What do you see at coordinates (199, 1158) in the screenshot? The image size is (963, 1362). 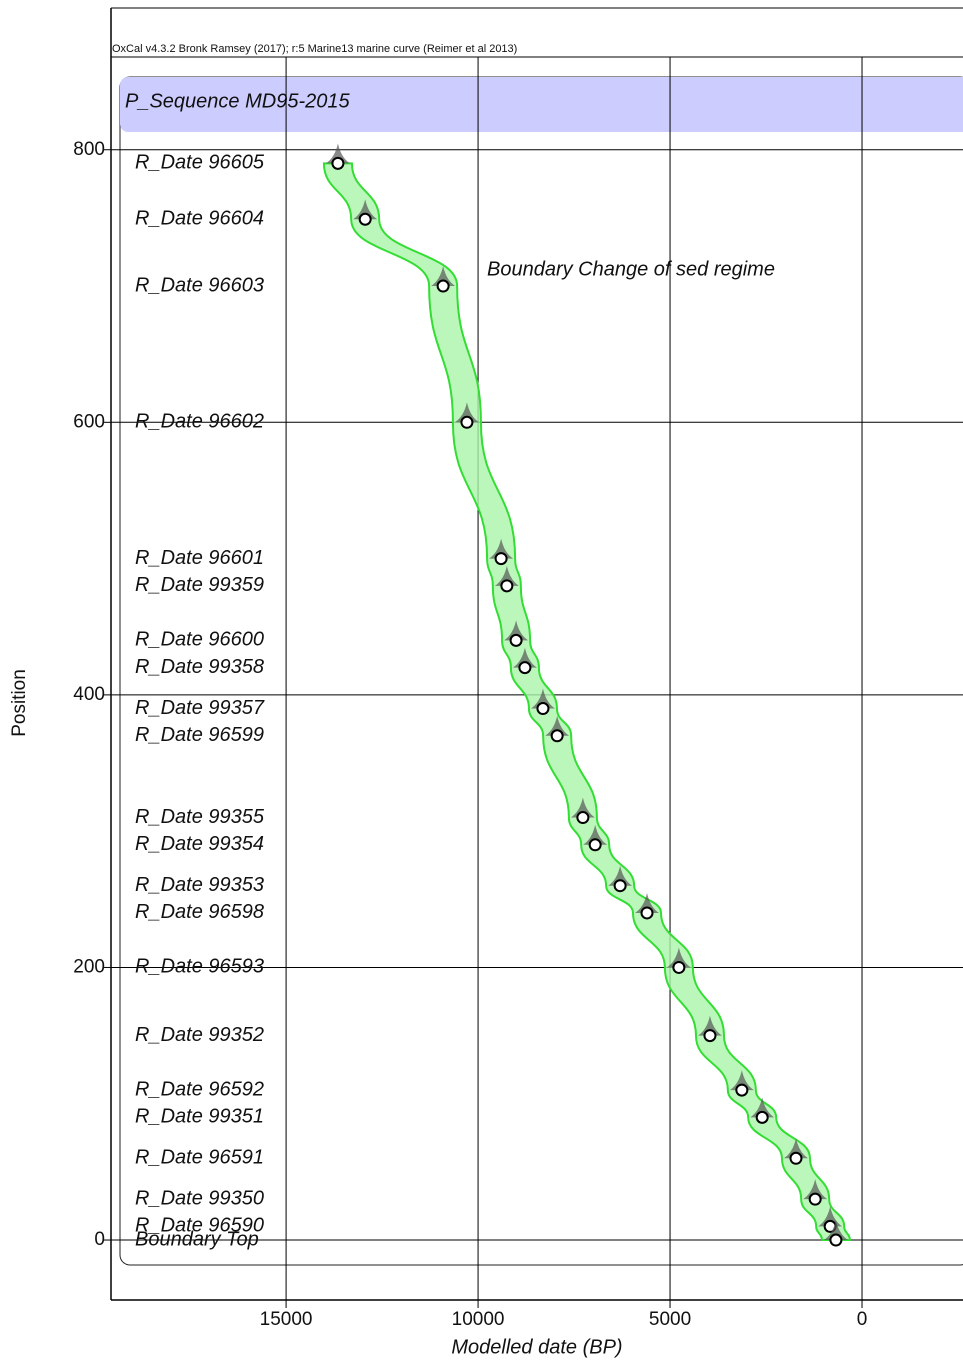 I see `row-label: R_Date 96591` at bounding box center [199, 1158].